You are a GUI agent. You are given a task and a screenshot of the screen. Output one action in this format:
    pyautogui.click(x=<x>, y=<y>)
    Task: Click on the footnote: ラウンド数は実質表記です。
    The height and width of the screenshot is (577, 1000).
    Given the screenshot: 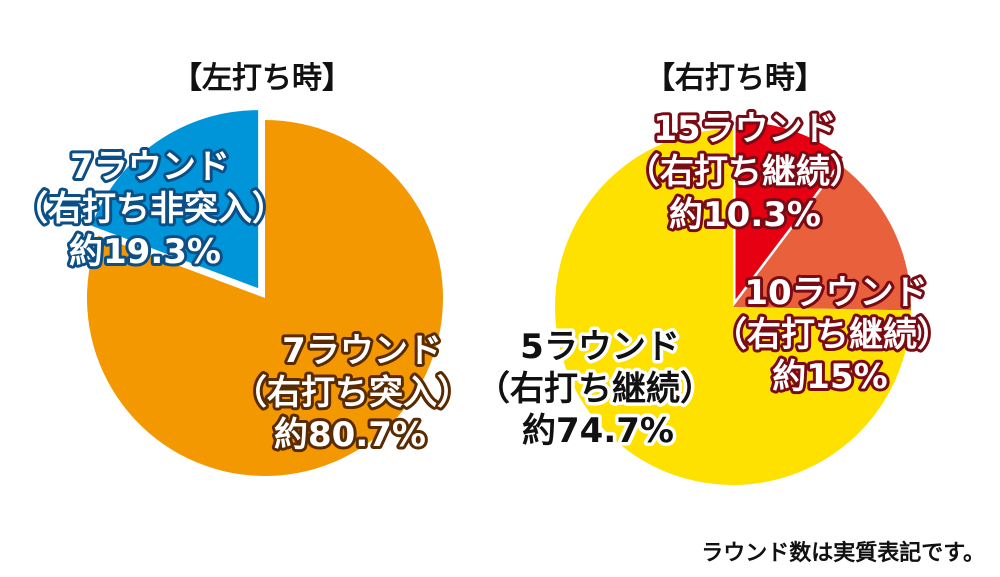 What is the action you would take?
    pyautogui.click(x=843, y=553)
    